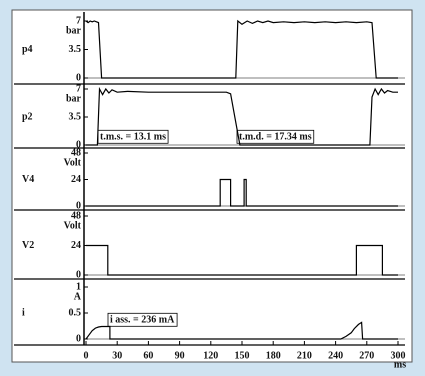 The image size is (425, 376). Describe the element at coordinates (27, 116) in the screenshot. I see `panel-label: p2` at that location.